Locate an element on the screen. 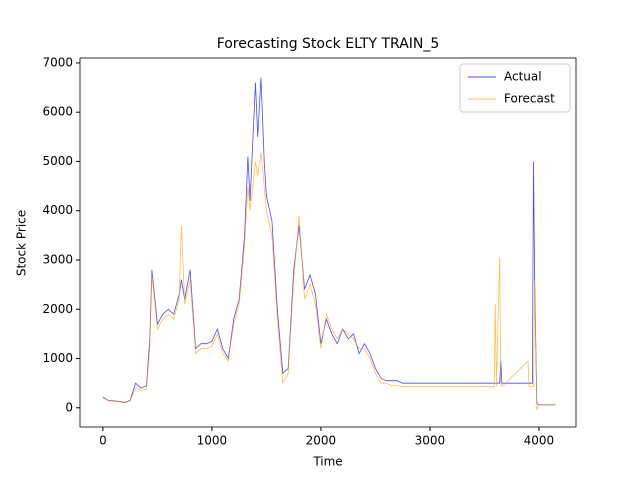 Image resolution: width=640 pixels, height=484 pixels. y-axis-label: Stock Price is located at coordinates (22, 243).